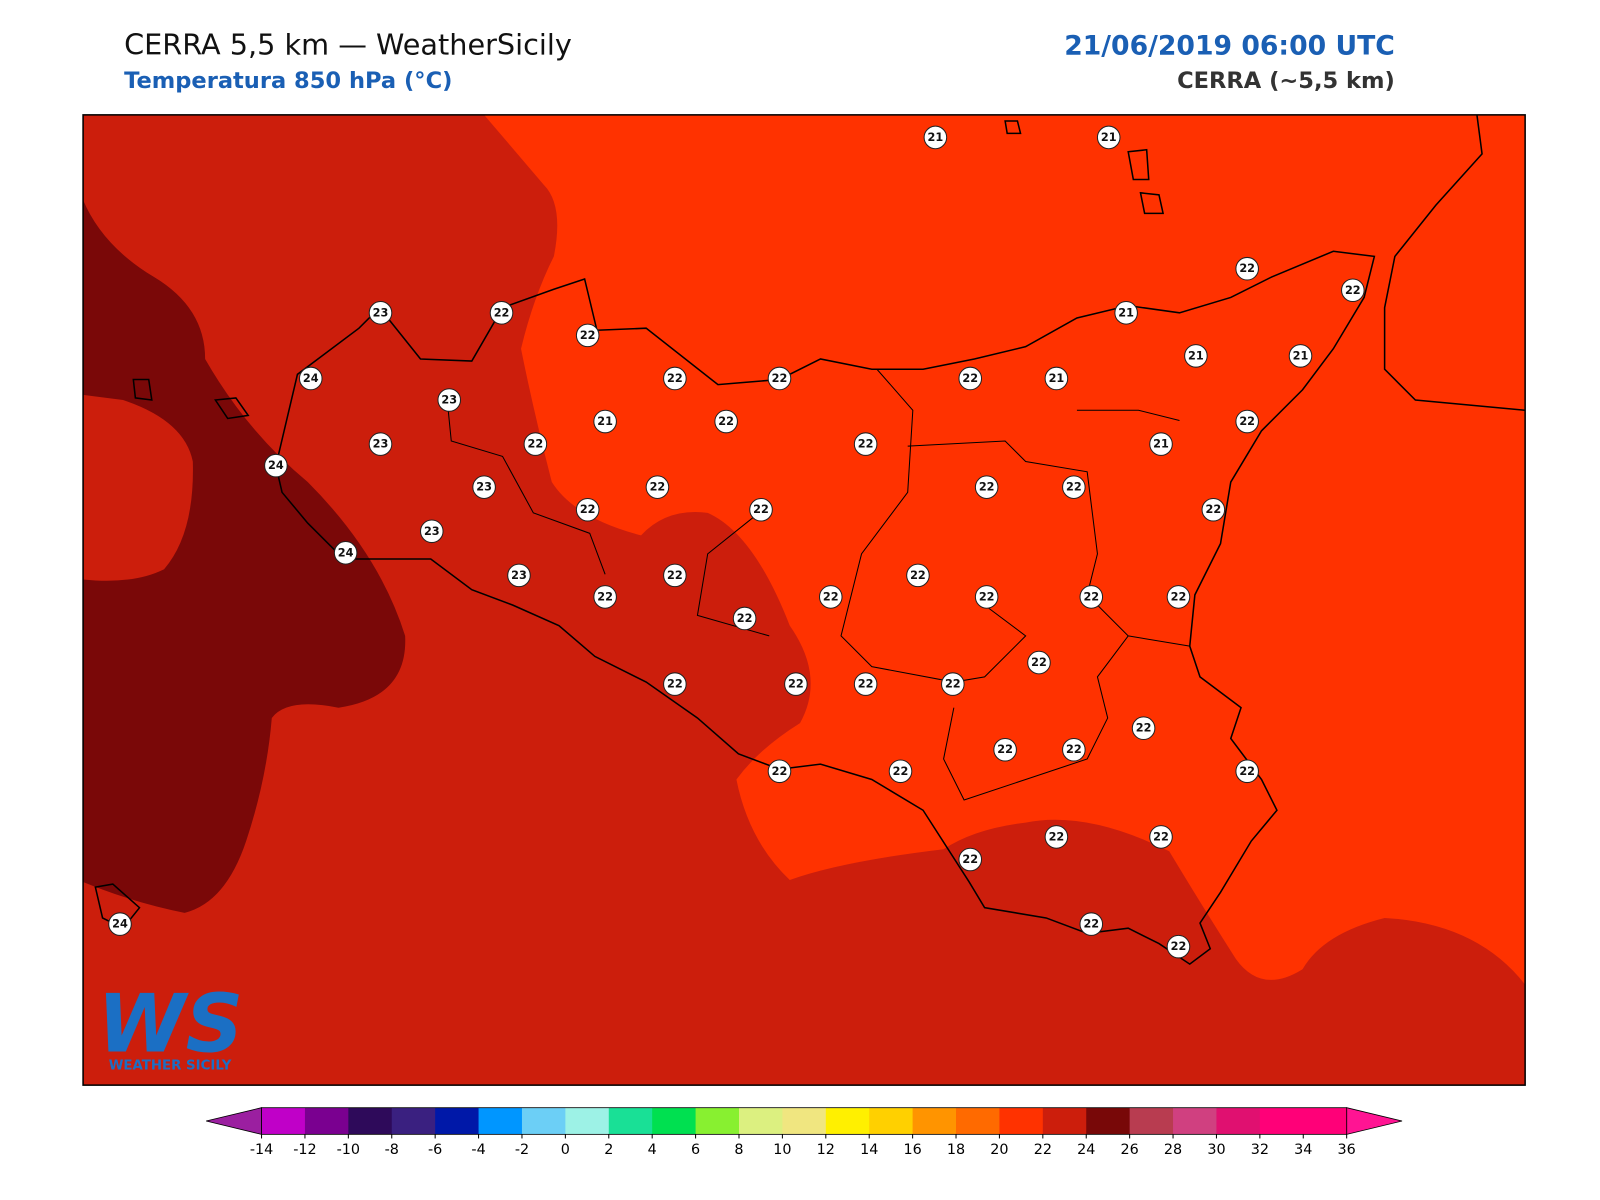 The width and height of the screenshot is (1600, 1200). What do you see at coordinates (288, 81) in the screenshot?
I see `subtitle: Temperatura 850 hPa (°C)` at bounding box center [288, 81].